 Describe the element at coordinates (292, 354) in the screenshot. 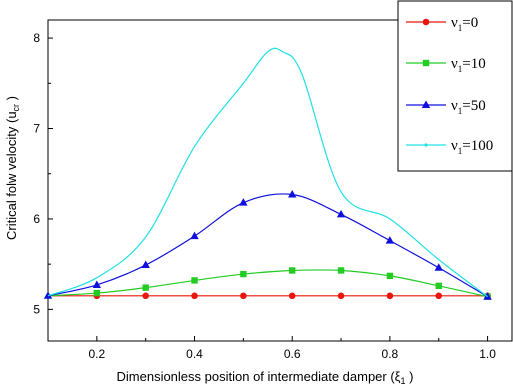

I see `x-tick-label: 0.6` at that location.